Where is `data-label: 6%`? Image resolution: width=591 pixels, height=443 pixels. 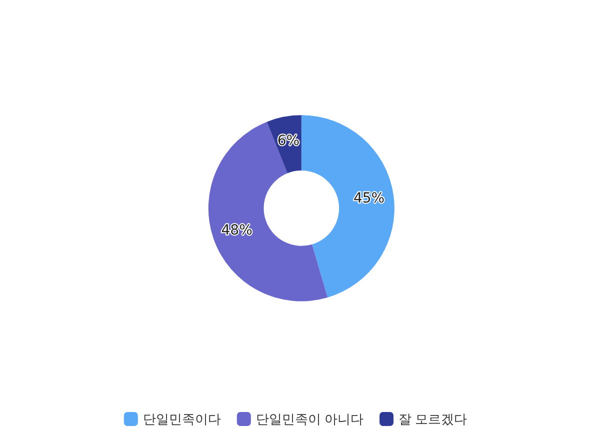 data-label: 6% is located at coordinates (288, 141).